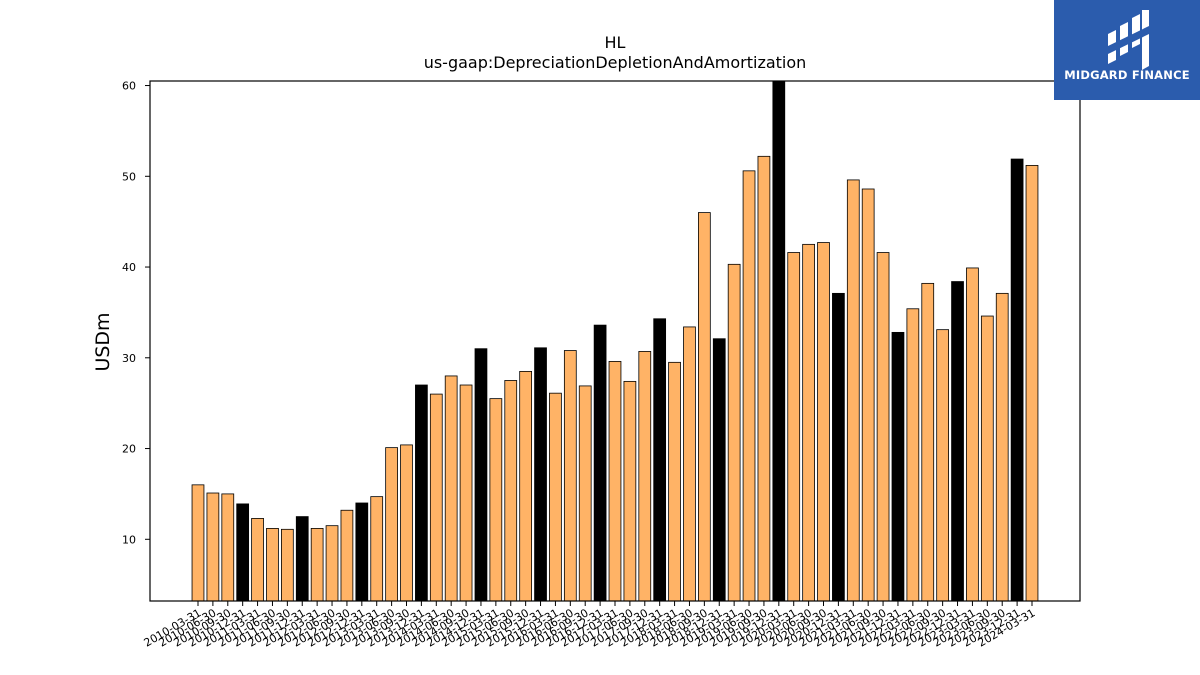  I want to click on midgard-logo: MIDGARD FINANCE, so click(1127, 50).